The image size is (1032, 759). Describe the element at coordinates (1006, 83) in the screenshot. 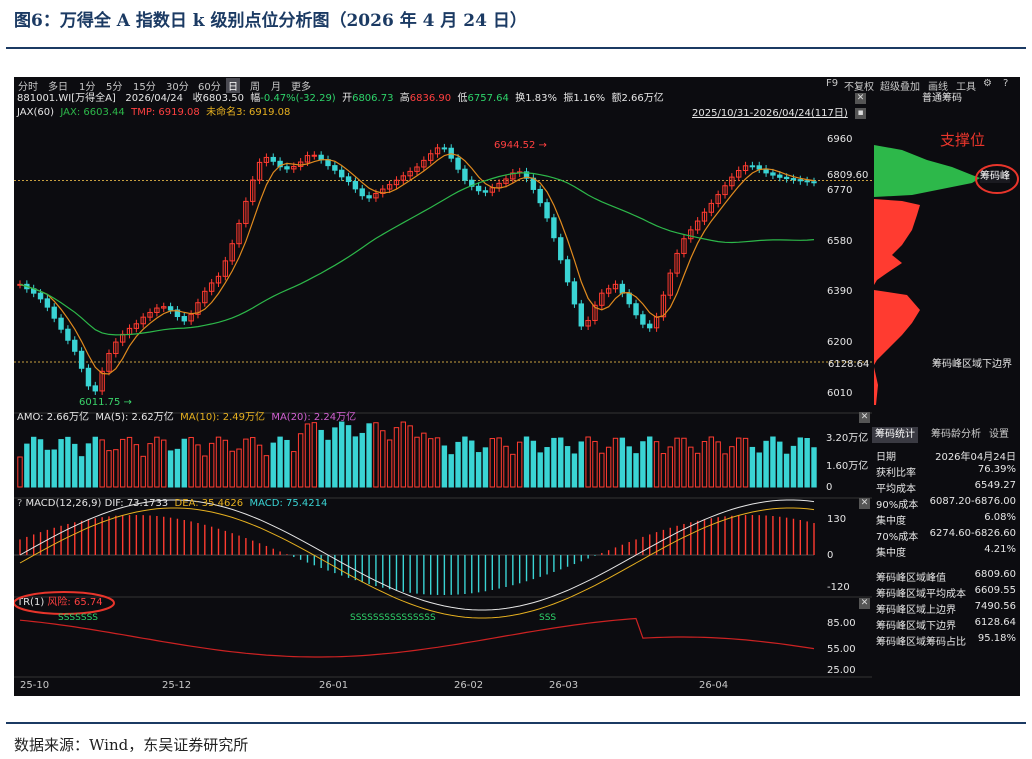

I see `help-icon: ?` at that location.